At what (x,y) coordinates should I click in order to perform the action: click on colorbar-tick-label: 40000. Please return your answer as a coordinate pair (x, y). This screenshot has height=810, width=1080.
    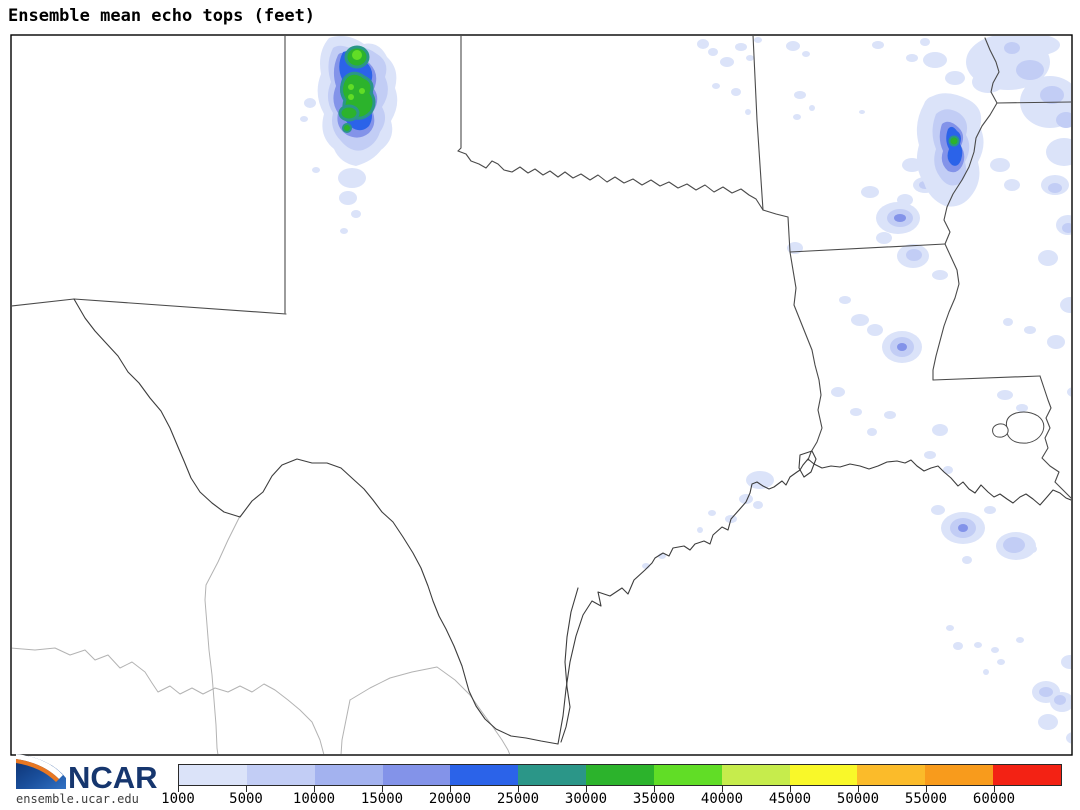
    Looking at the image, I should click on (722, 799).